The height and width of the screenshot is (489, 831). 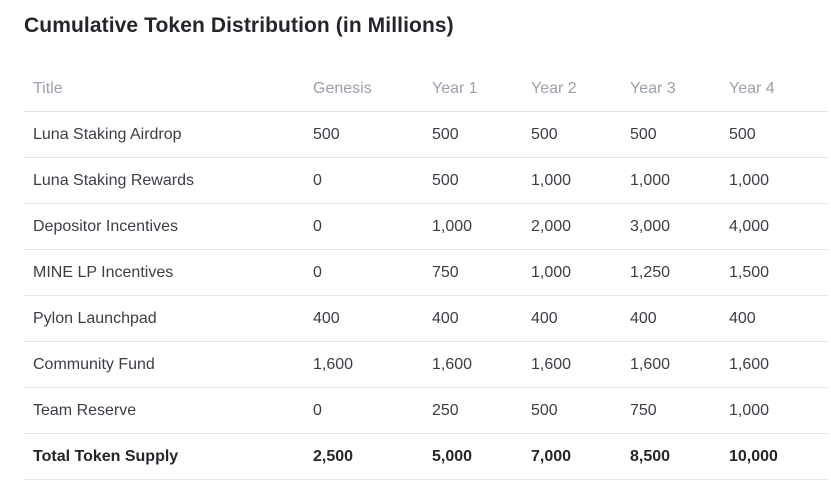 What do you see at coordinates (571, 89) in the screenshot?
I see `column-header-year-2: Year 2` at bounding box center [571, 89].